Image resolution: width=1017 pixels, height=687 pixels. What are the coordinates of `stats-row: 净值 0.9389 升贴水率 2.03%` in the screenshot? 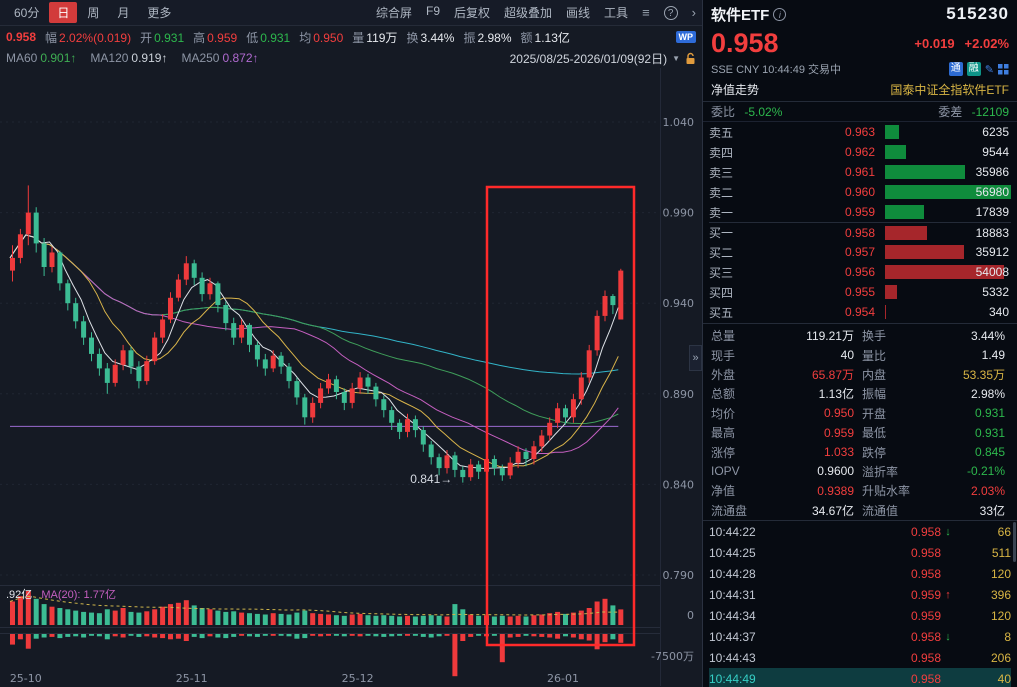 It's located at (860, 490).